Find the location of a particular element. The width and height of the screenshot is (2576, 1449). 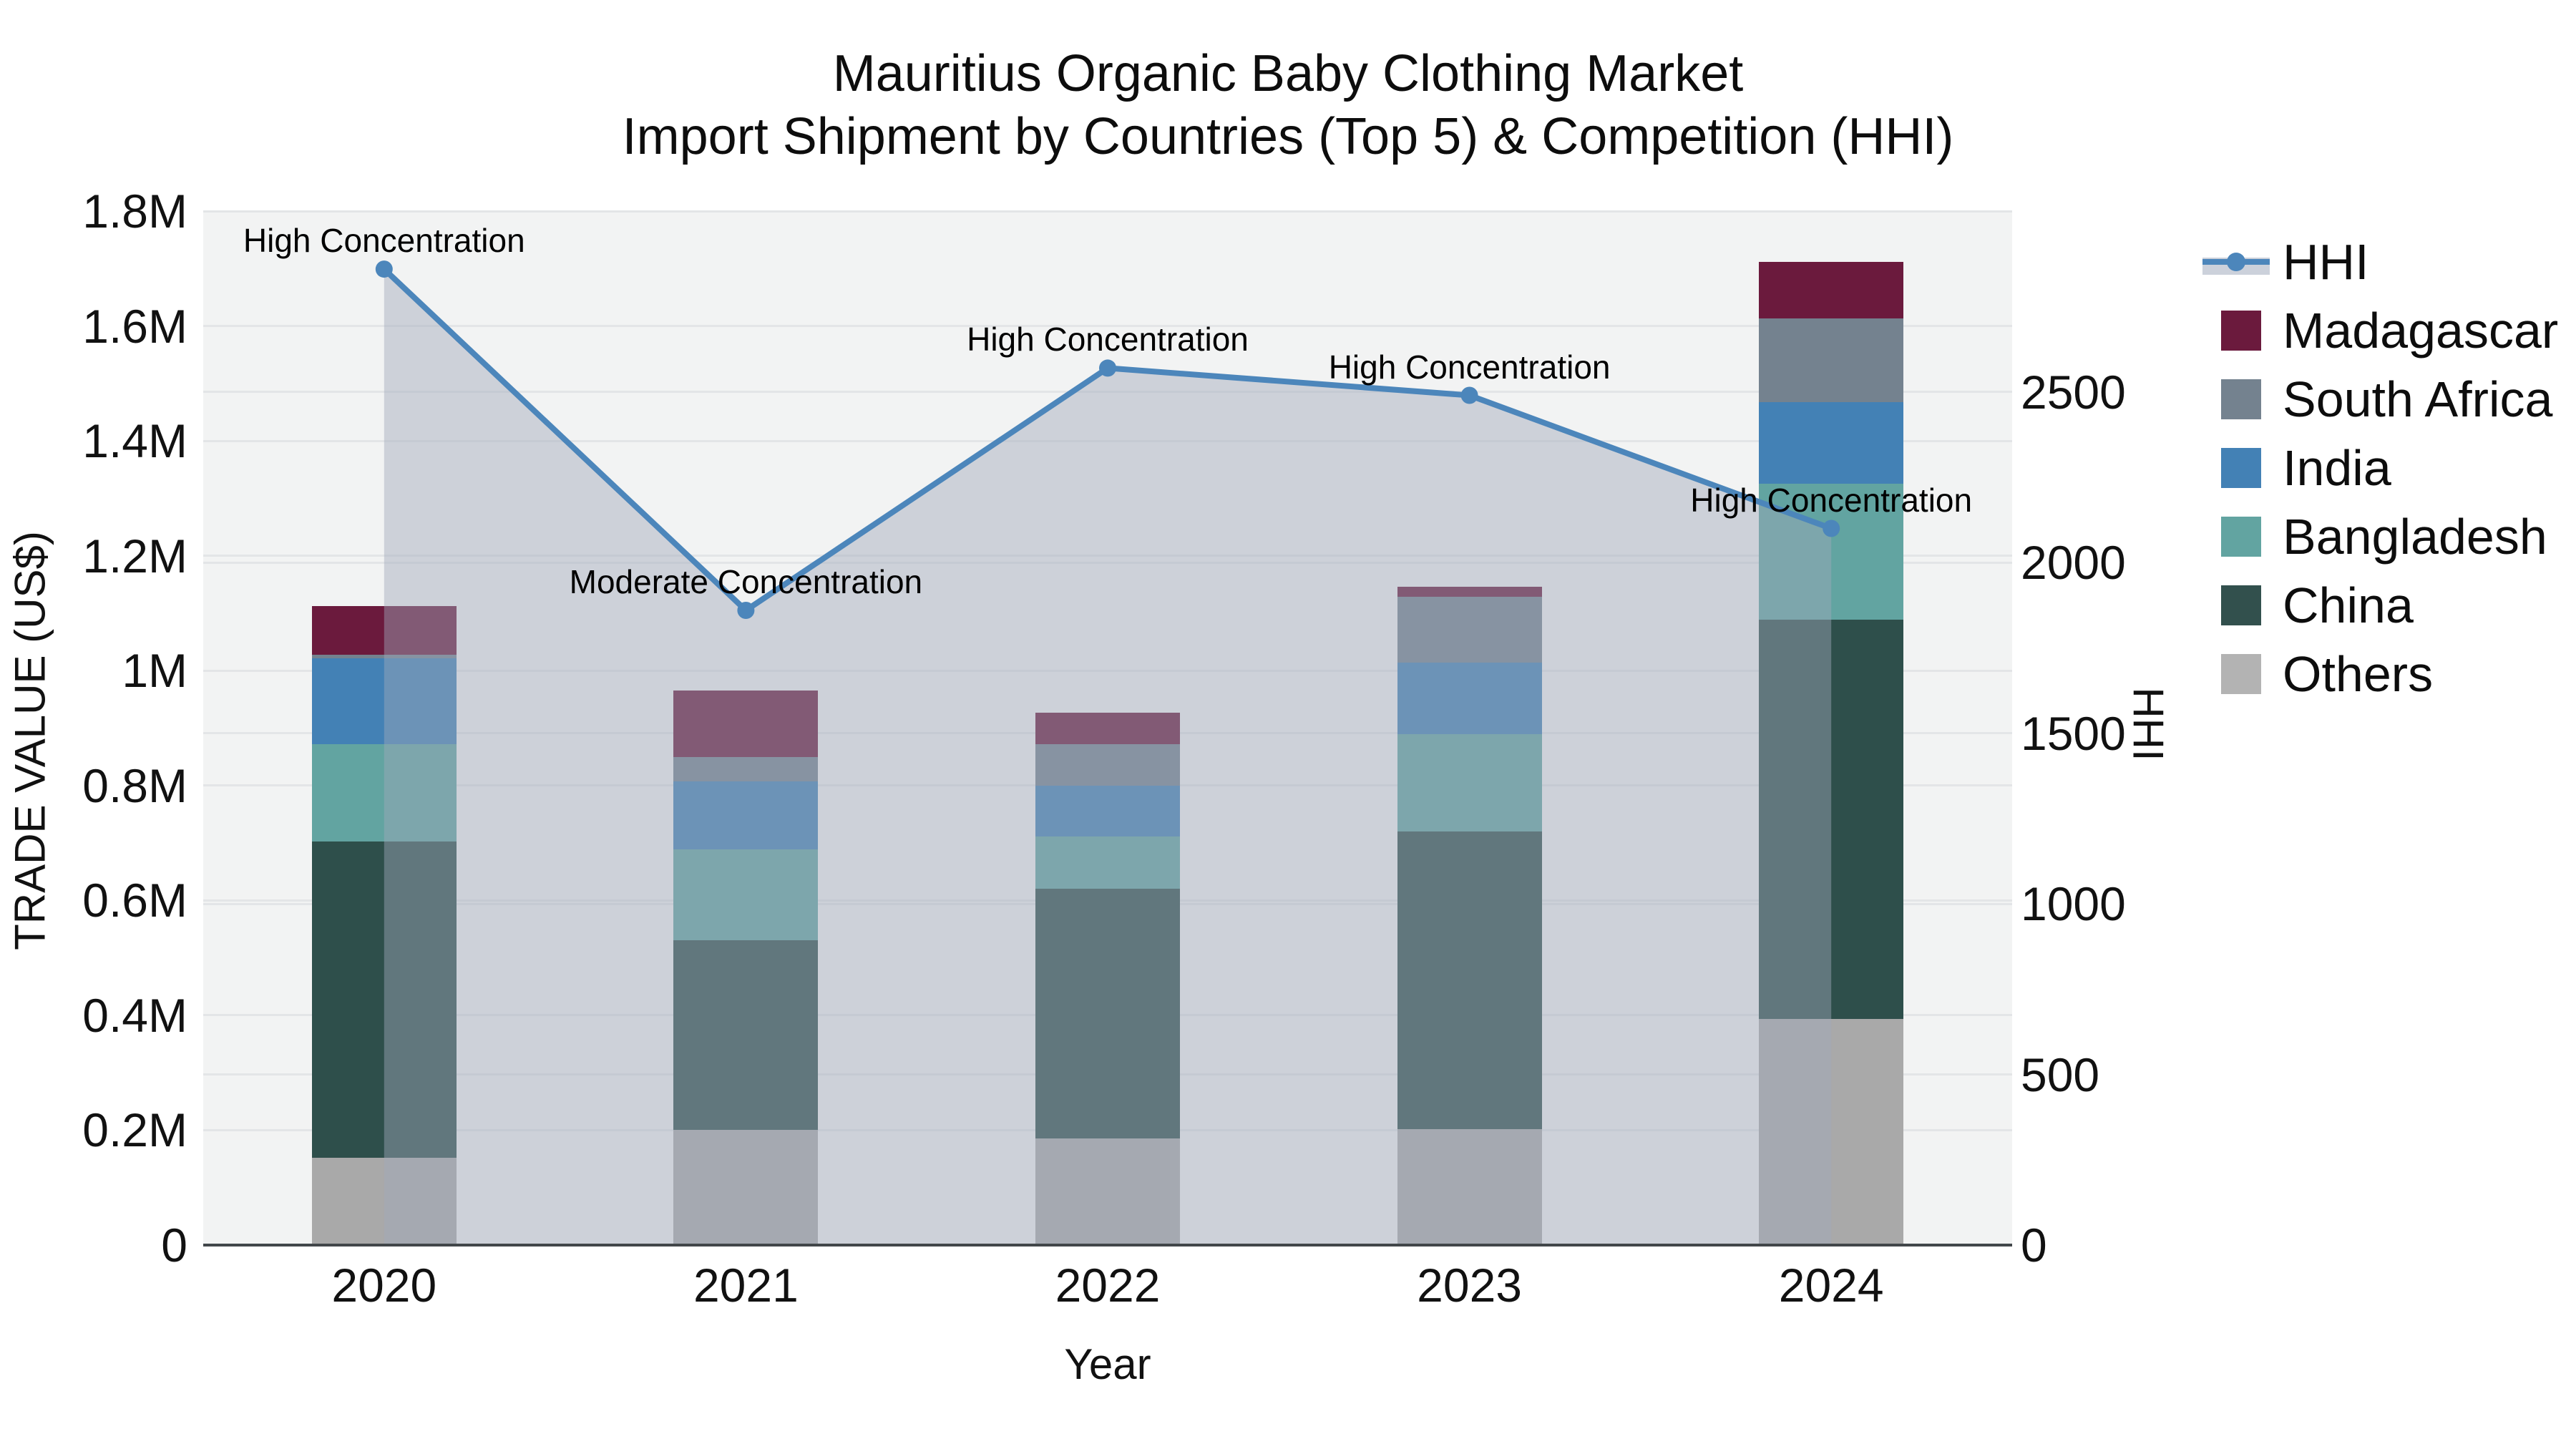

legend-item-china: China is located at coordinates (2308, 605).